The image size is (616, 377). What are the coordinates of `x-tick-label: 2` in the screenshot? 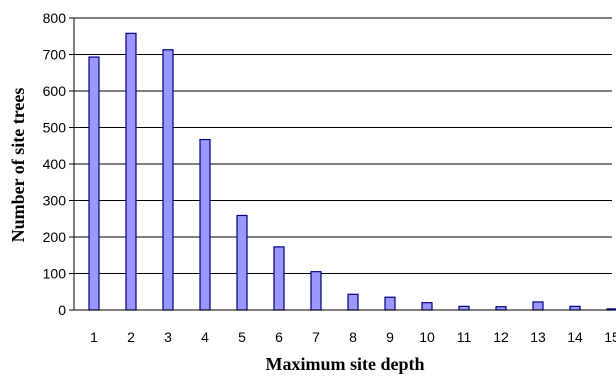 It's located at (131, 337).